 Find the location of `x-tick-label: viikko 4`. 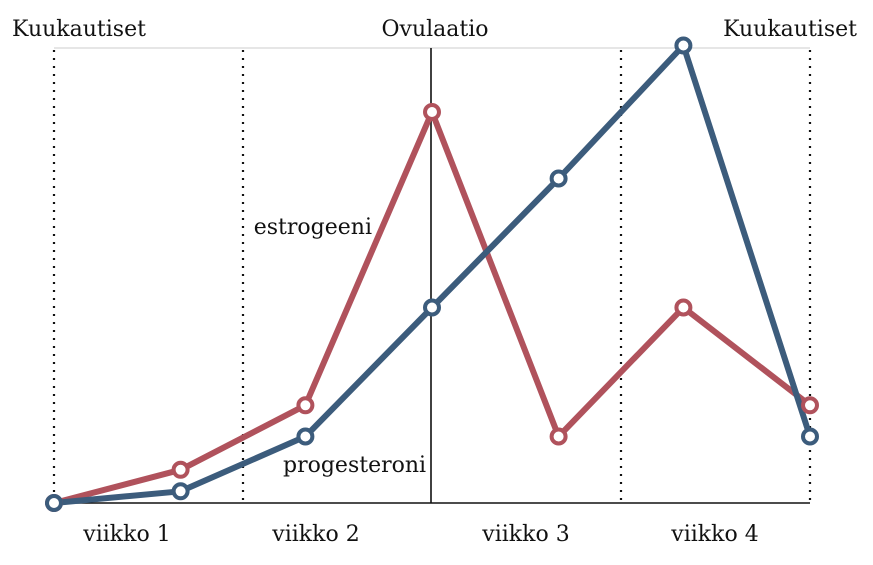

x-tick-label: viikko 4 is located at coordinates (714, 534).